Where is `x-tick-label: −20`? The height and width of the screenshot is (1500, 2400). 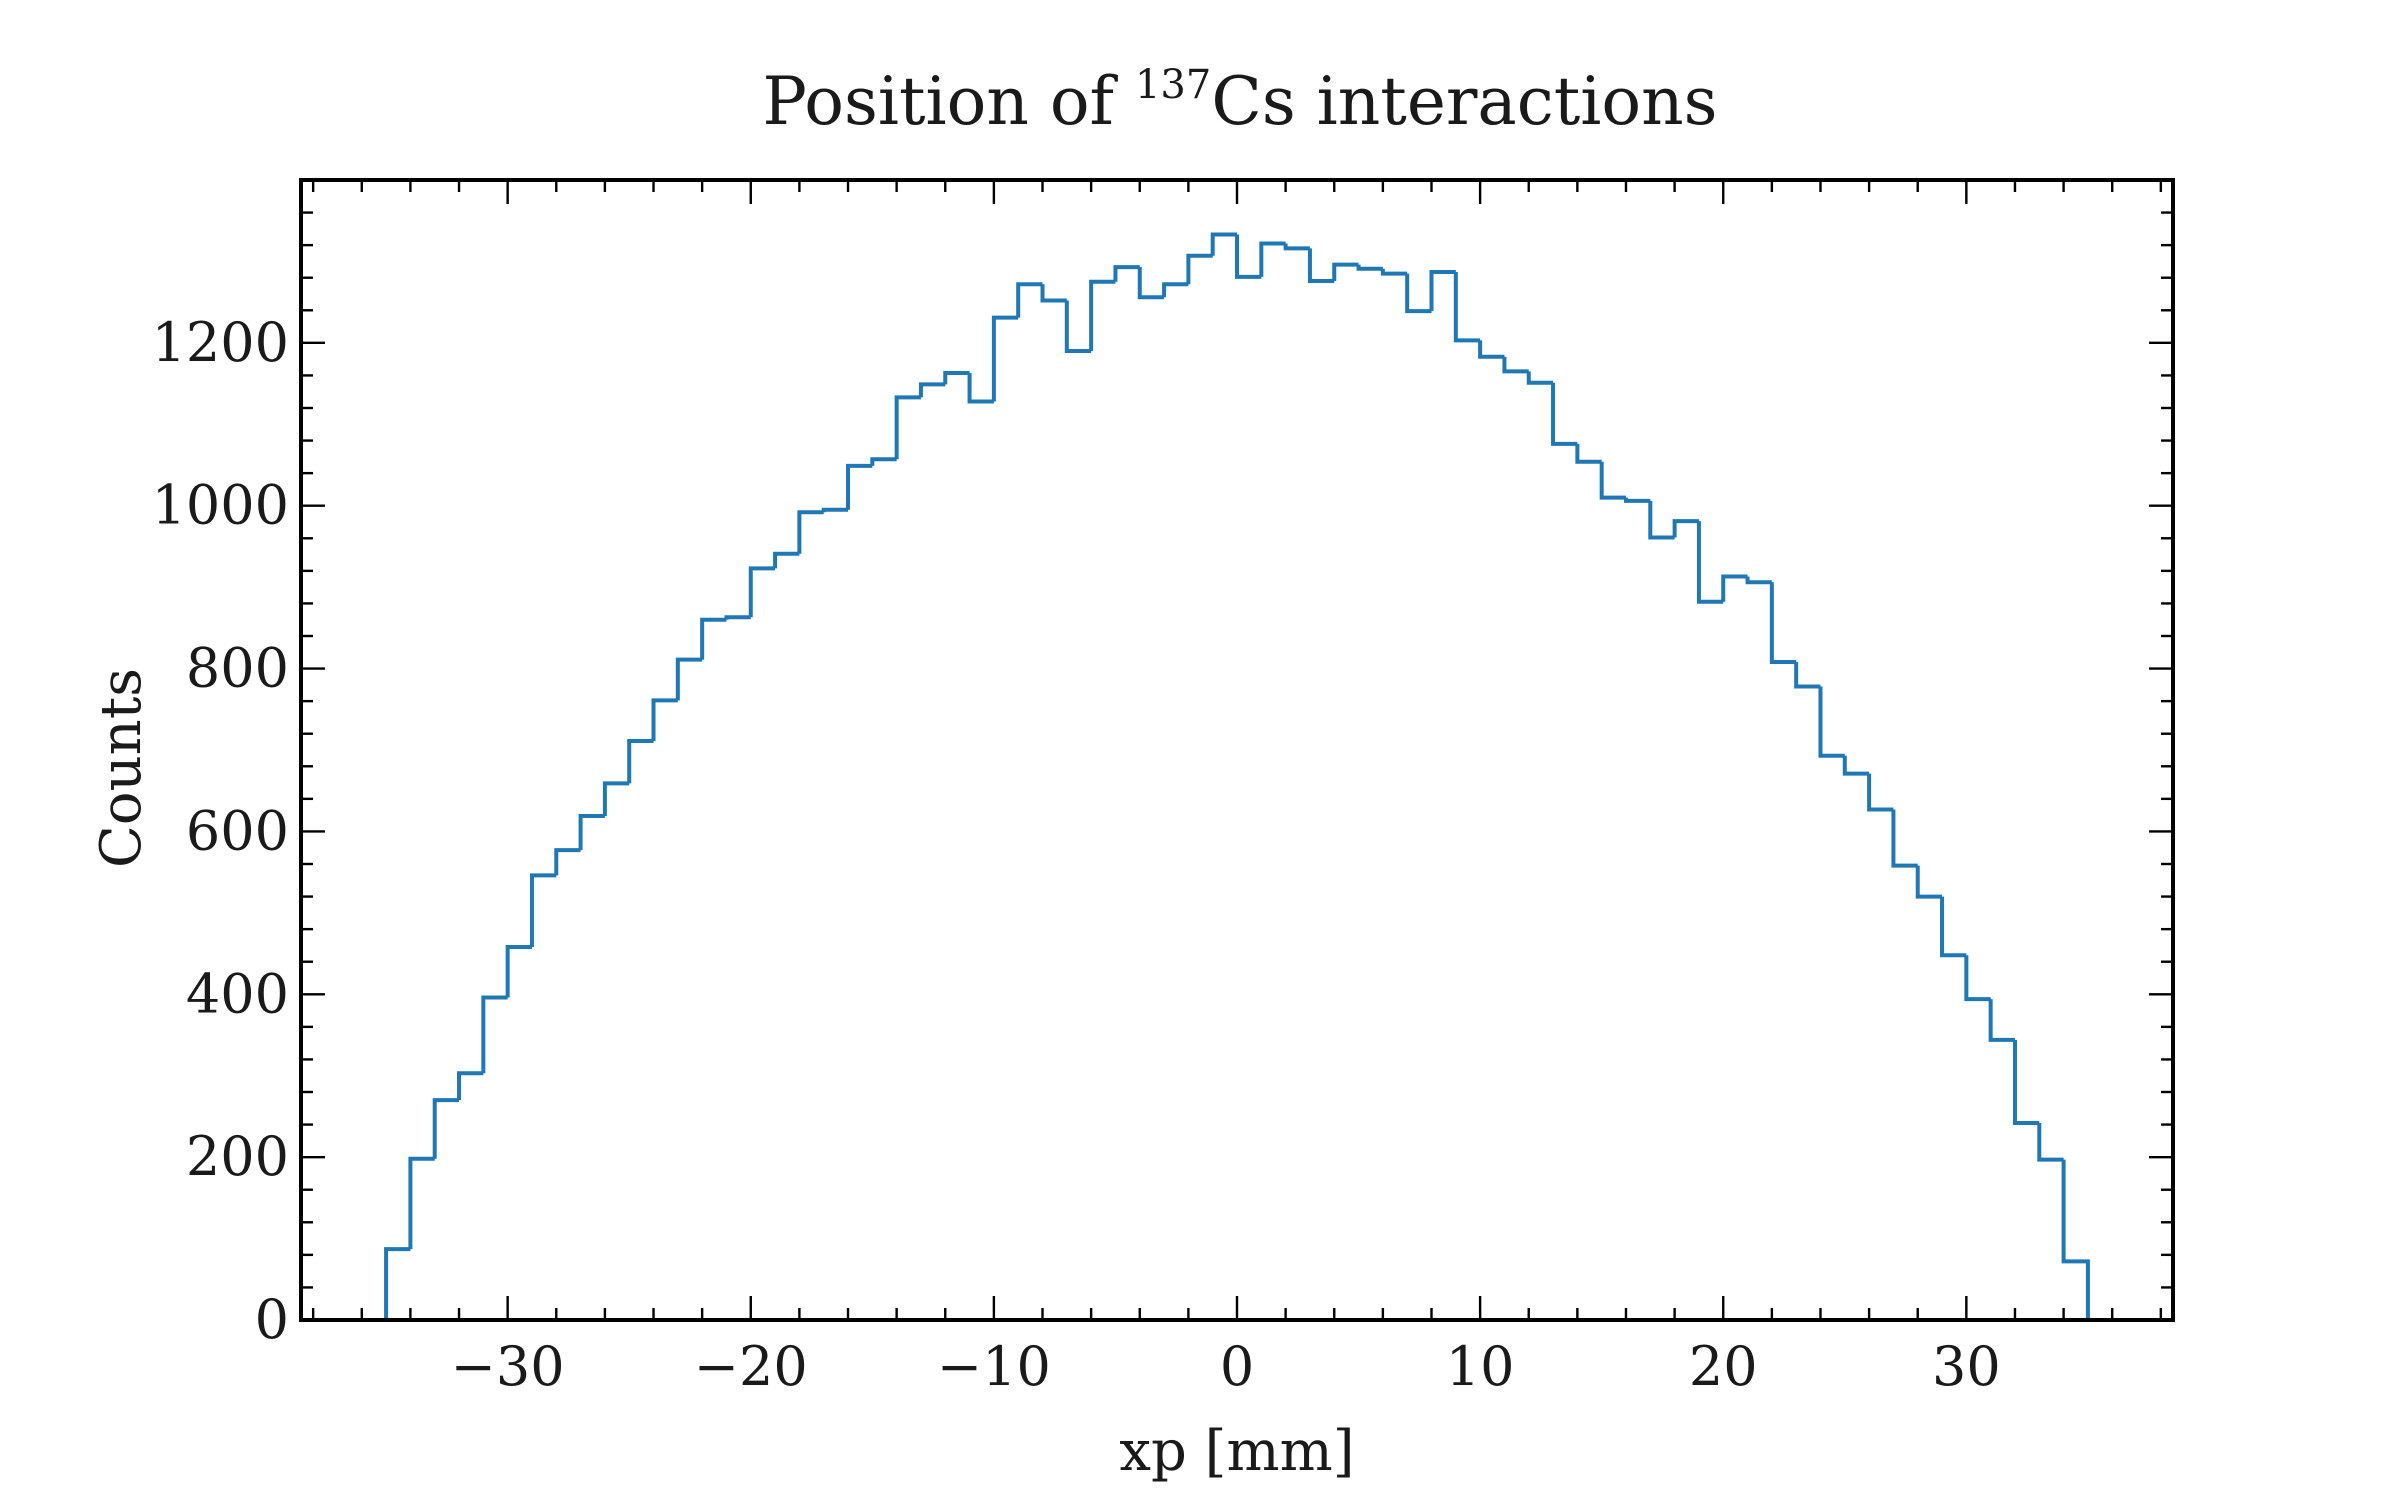
x-tick-label: −20 is located at coordinates (751, 1366).